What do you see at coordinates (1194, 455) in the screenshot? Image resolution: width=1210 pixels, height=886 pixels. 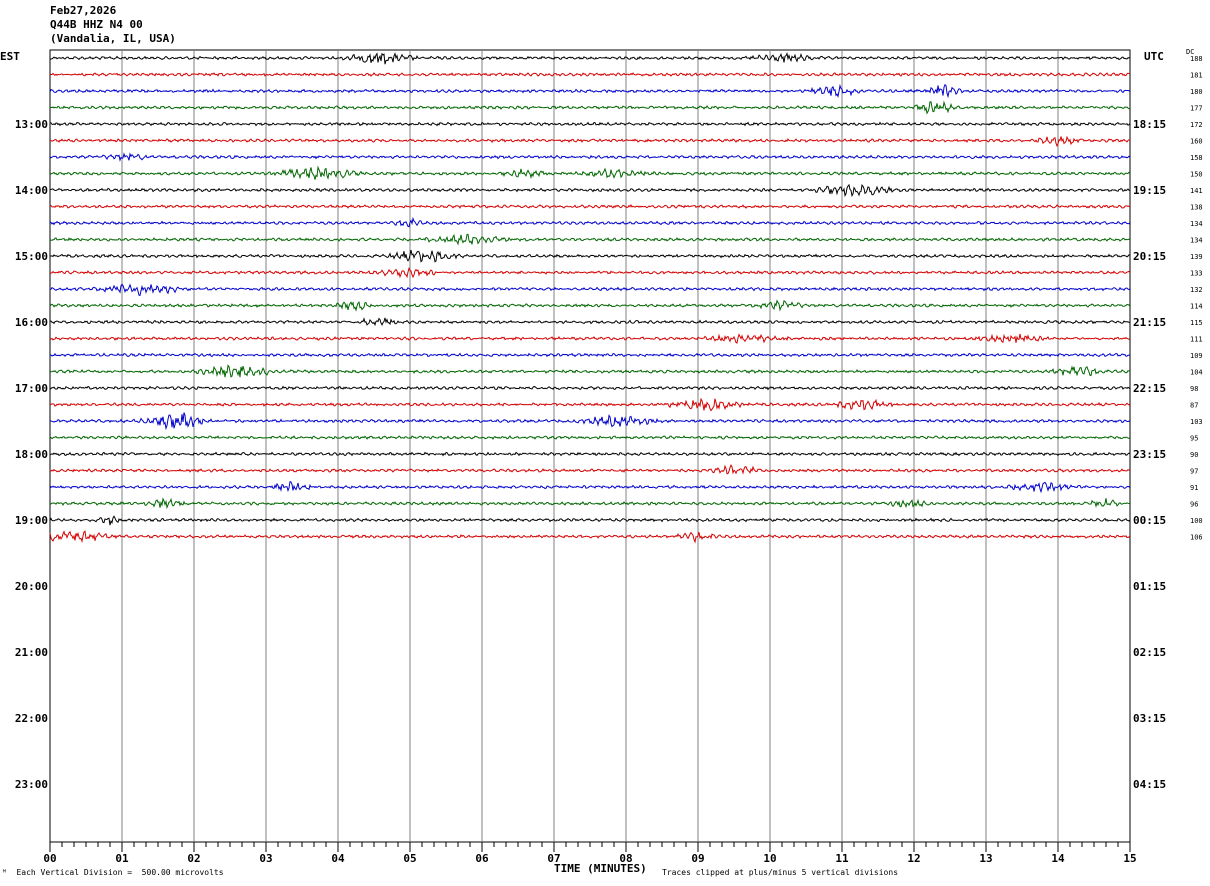 I see `dc-offset-label: 90` at bounding box center [1194, 455].